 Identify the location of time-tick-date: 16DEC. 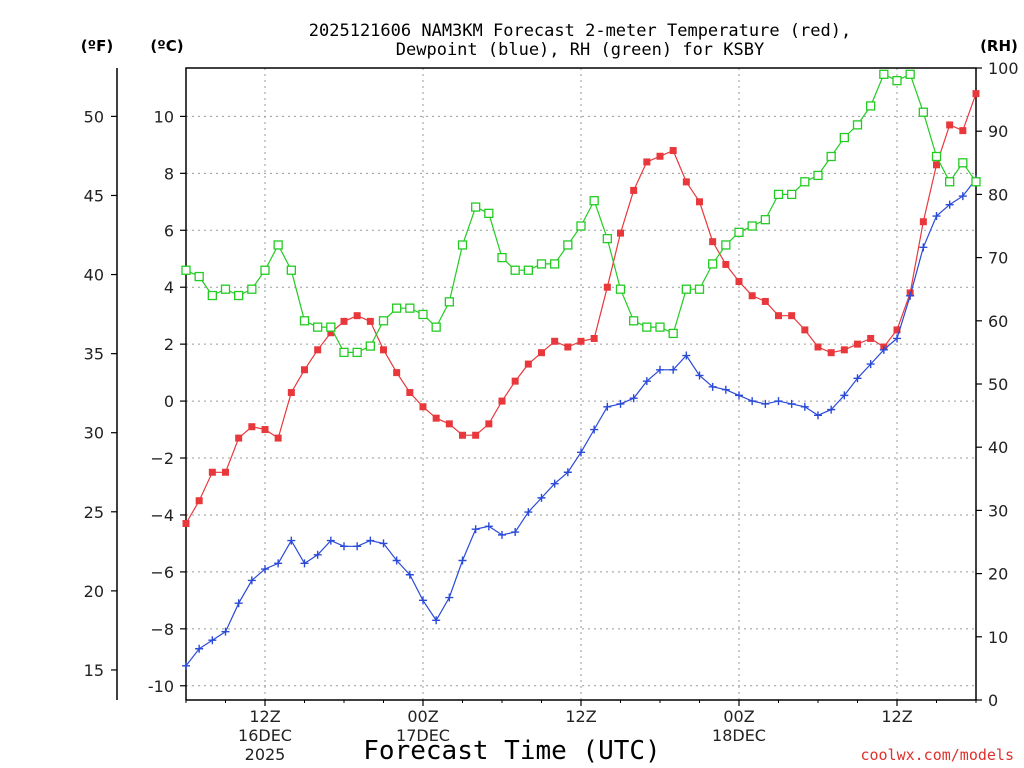
(265, 735).